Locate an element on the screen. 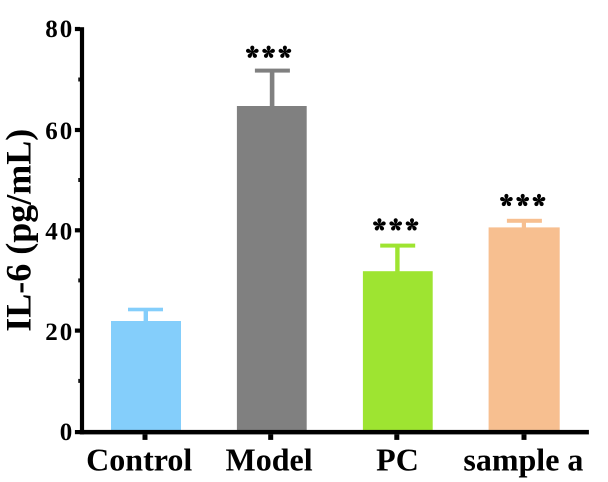 The image size is (608, 482). svg-text: Control is located at coordinates (139, 460).